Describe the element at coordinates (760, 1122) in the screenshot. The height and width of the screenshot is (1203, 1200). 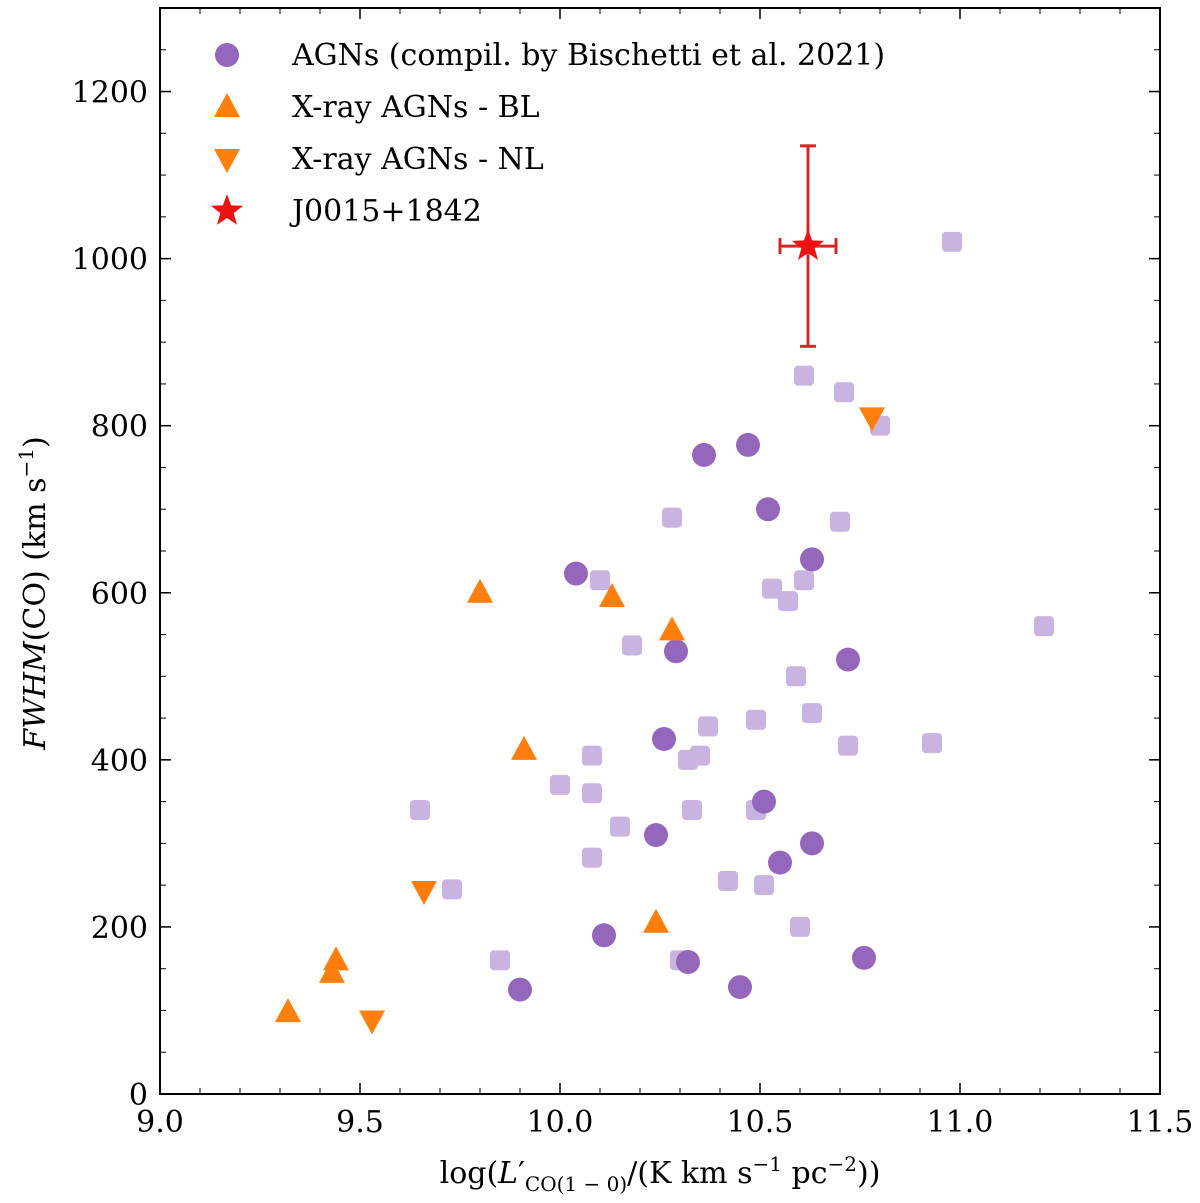
I see `x-tick-label: 10.5` at that location.